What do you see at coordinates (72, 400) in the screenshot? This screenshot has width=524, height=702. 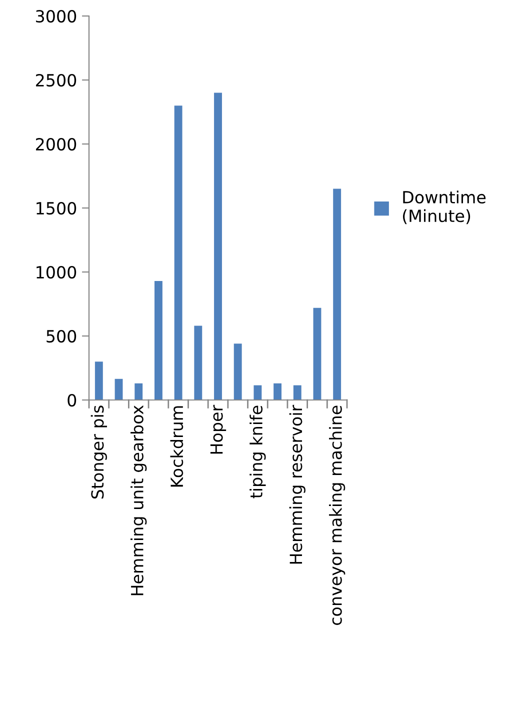 I see `y-tick-label: 0` at bounding box center [72, 400].